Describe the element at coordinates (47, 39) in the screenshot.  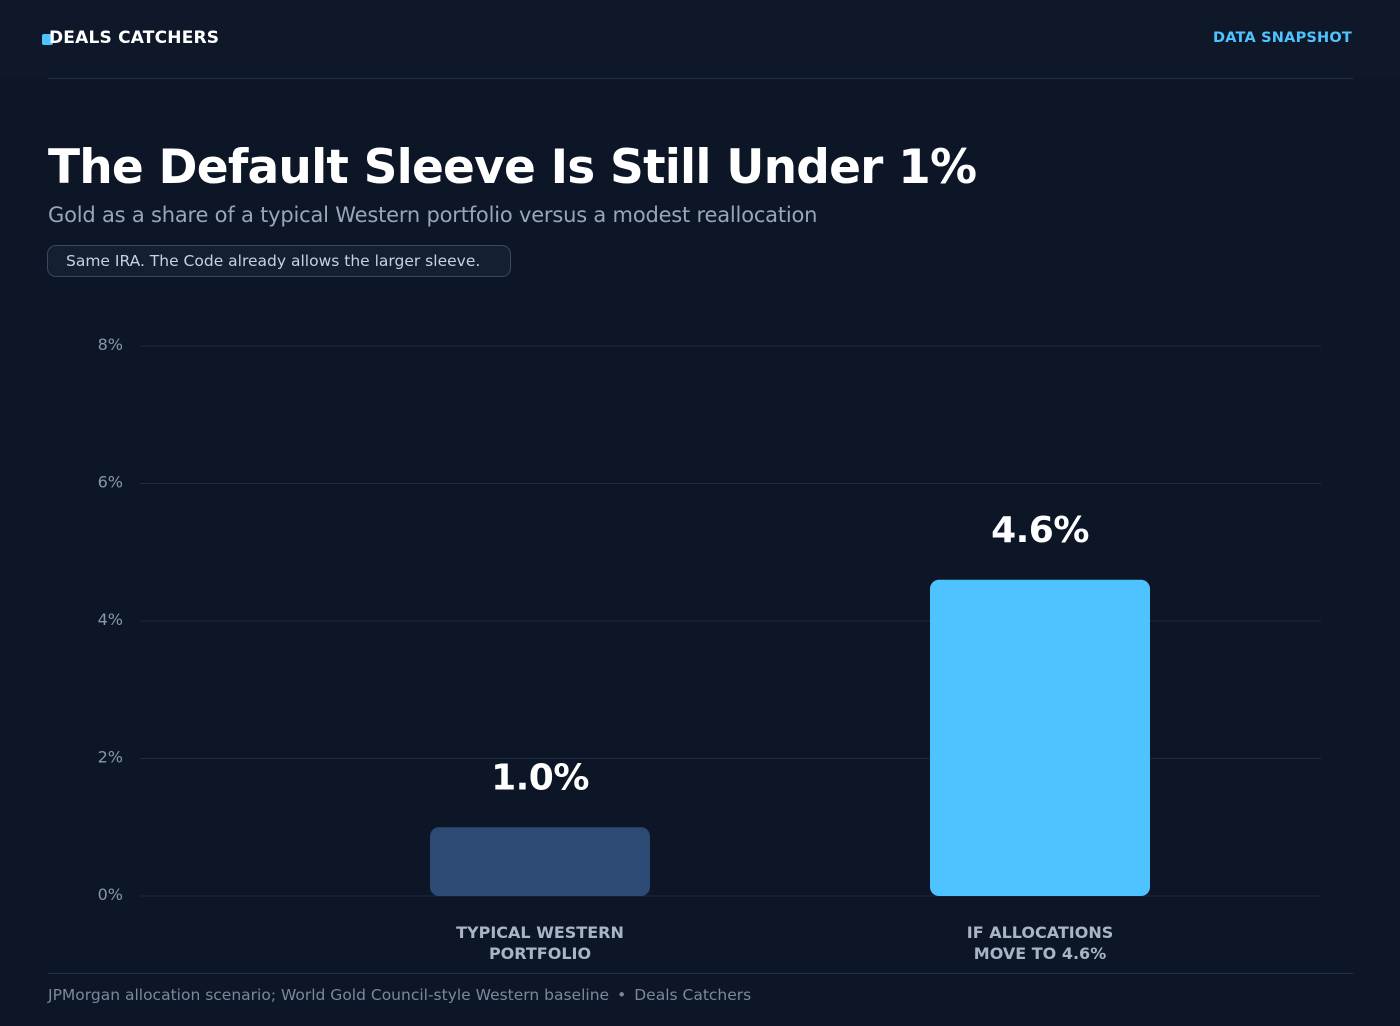
I see `brand-square-icon` at that location.